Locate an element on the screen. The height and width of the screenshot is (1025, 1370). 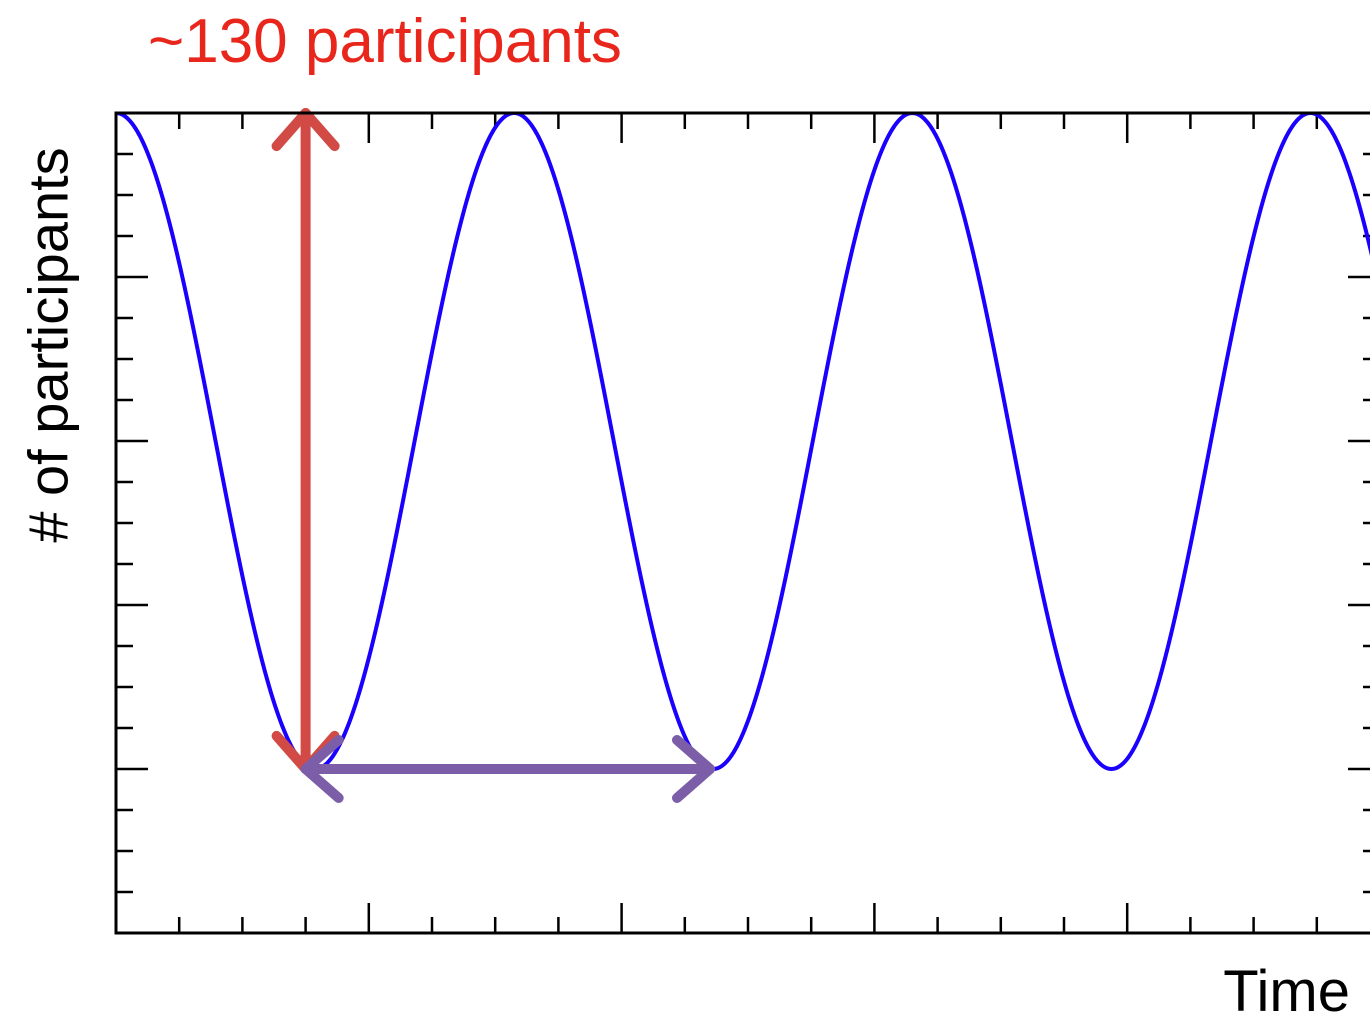
amplitude-arrow is located at coordinates (305, 441).